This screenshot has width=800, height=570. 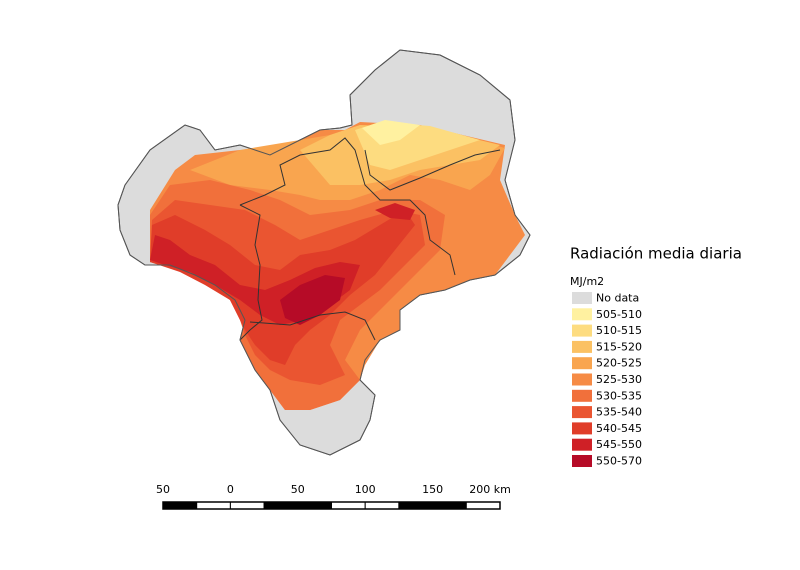 I want to click on scale-label: 100, so click(x=365, y=489).